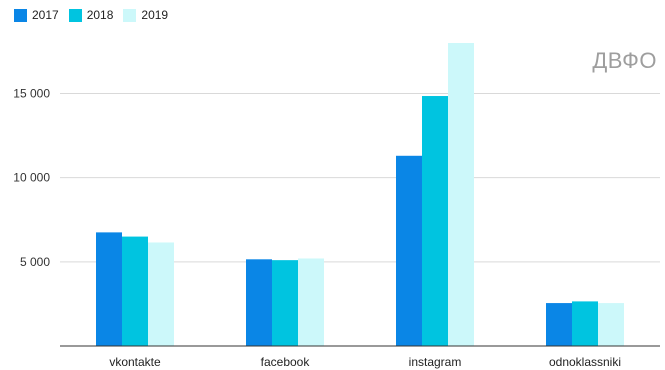  I want to click on x-tick-label-odnoklassniki: odnoklassniki, so click(585, 362).